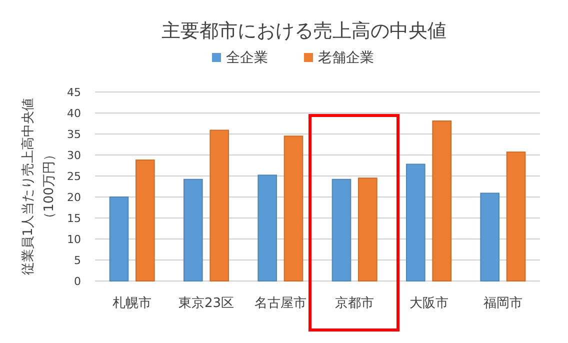  What do you see at coordinates (74, 197) in the screenshot?
I see `y-tick-label: 20` at bounding box center [74, 197].